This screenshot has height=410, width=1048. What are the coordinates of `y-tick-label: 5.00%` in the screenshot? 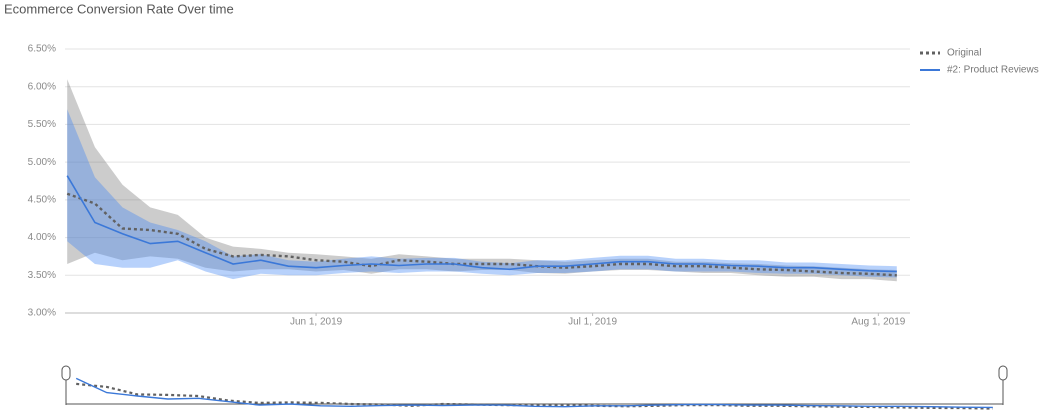 It's located at (42, 162).